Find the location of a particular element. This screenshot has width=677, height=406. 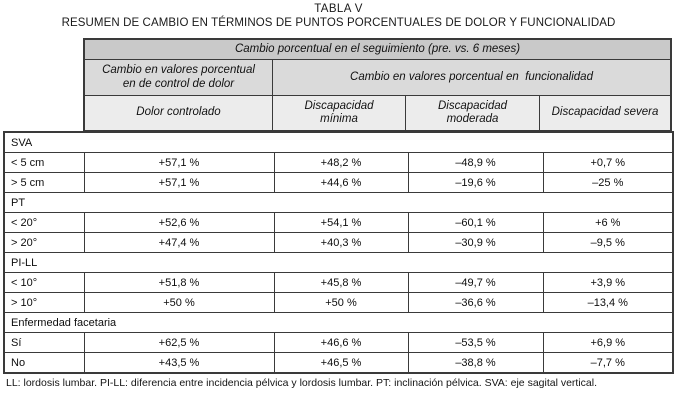

table-row: > 10° +50 % +50 % –36,6 % –13,4 % is located at coordinates (338, 302).